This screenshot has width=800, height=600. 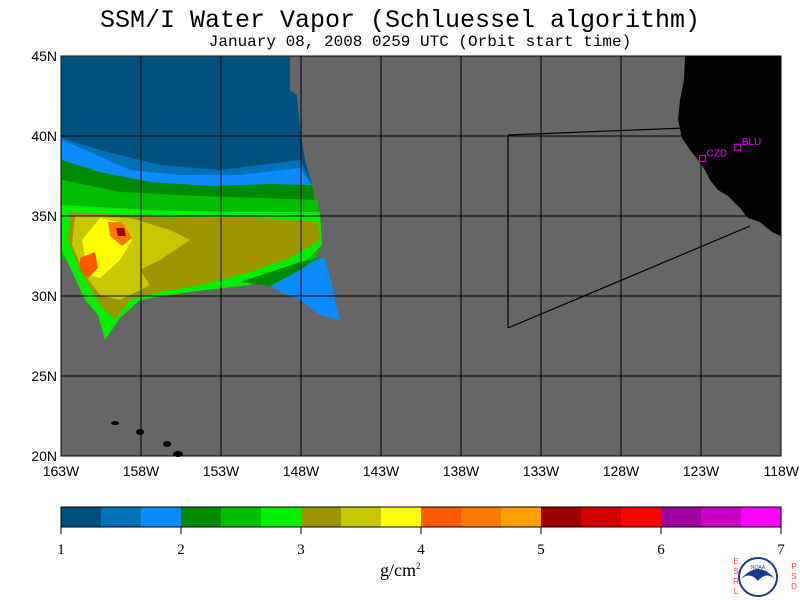 I want to click on swath-band-orange2, so click(x=89, y=265).